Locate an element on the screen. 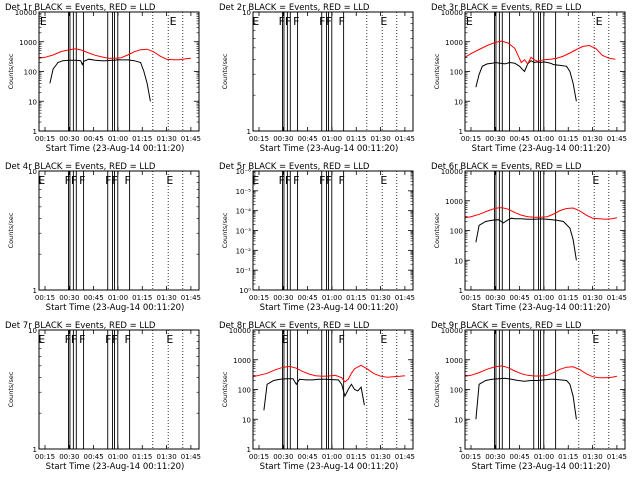 The image size is (640, 480). panel-title: Det 2r BLACK = Events, RED = LLD is located at coordinates (294, 8).